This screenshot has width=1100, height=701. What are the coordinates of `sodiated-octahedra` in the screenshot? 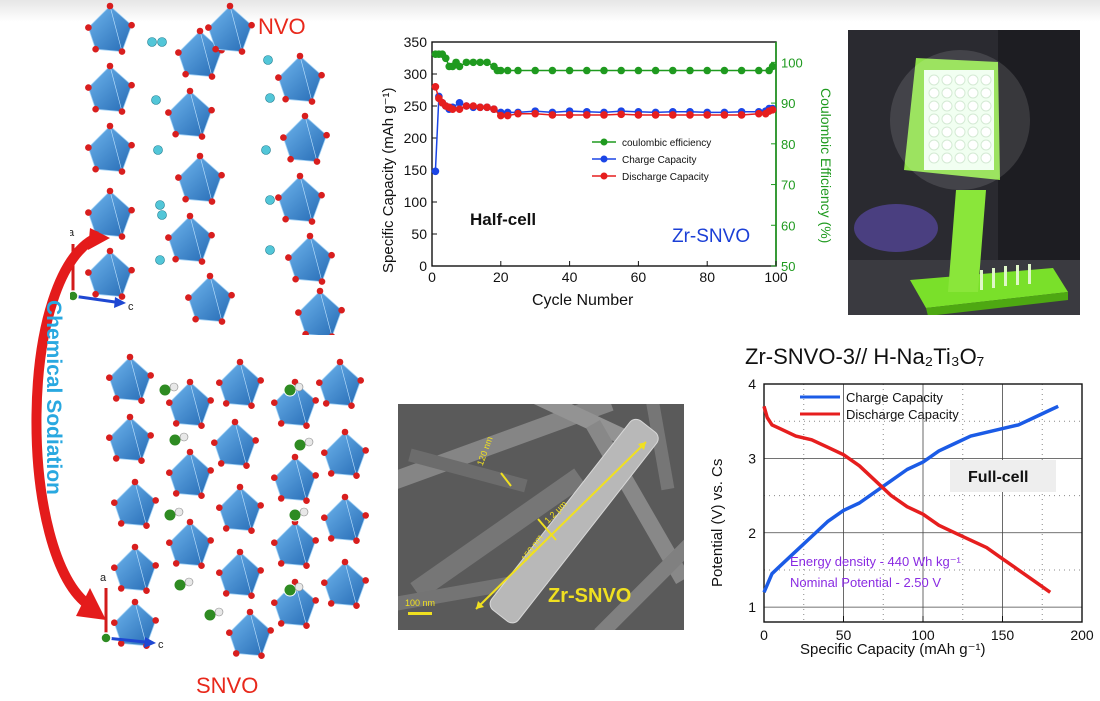 It's located at (238, 506).